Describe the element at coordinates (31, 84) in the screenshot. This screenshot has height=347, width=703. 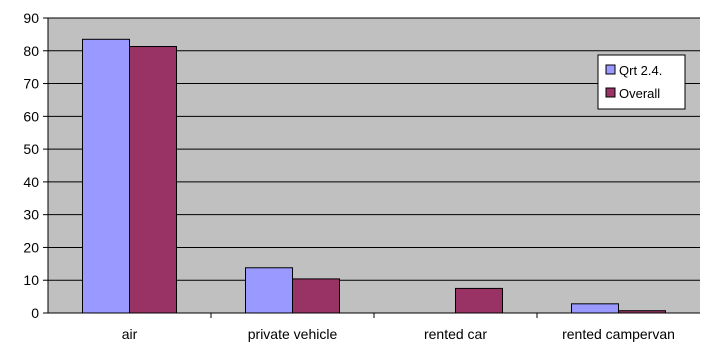
I see `y-tick-label: 70` at that location.